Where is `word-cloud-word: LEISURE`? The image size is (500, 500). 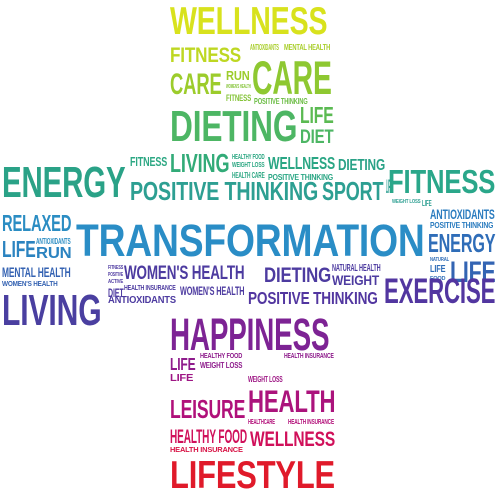 word-cloud-word: LEISURE is located at coordinates (208, 410).